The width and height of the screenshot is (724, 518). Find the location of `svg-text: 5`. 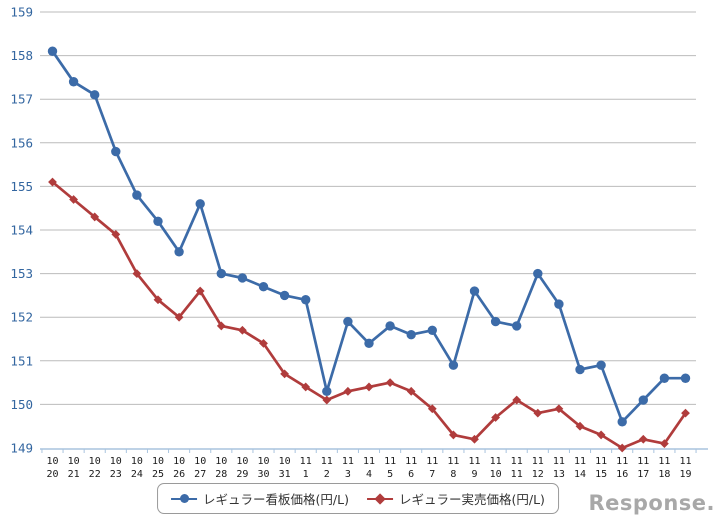

svg-text: 5 is located at coordinates (390, 474).